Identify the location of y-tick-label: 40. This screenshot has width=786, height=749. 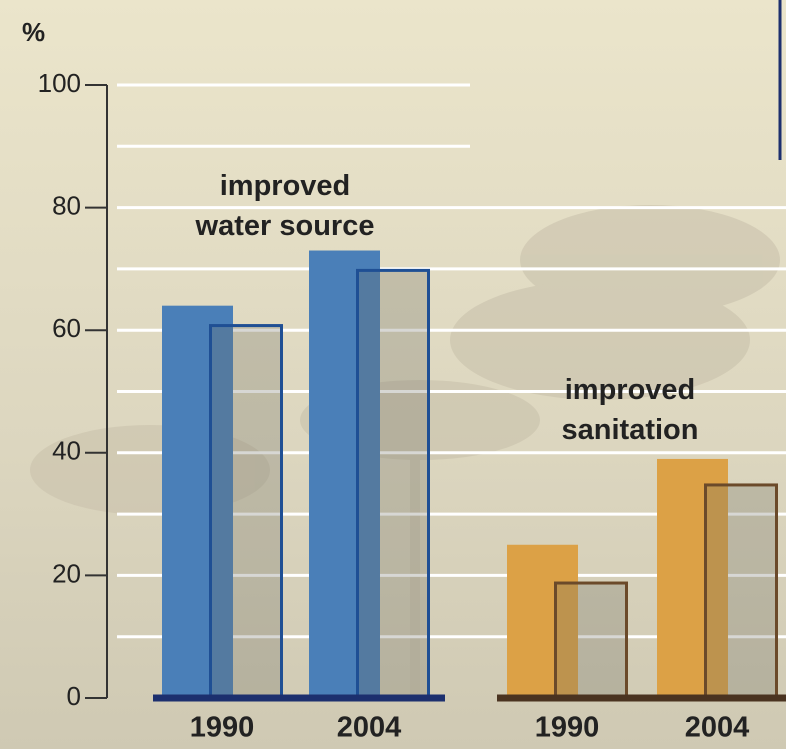
(66, 451).